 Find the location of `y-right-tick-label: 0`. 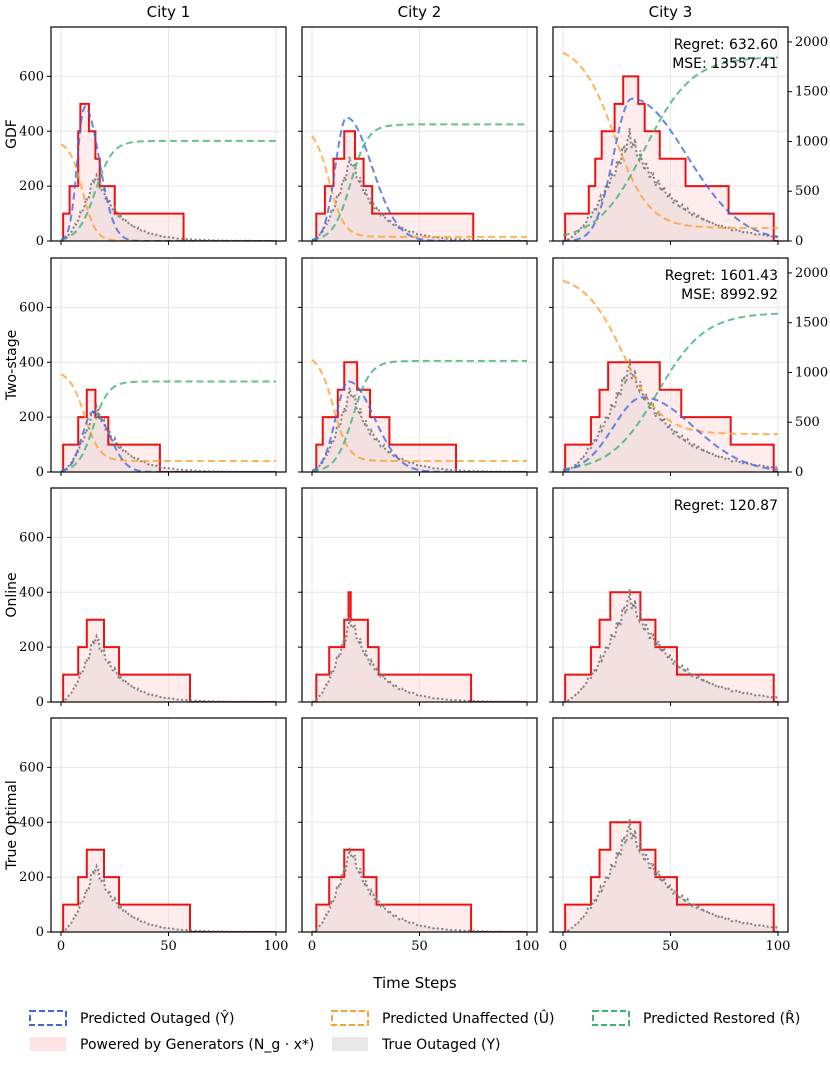

y-right-tick-label: 0 is located at coordinates (799, 472).